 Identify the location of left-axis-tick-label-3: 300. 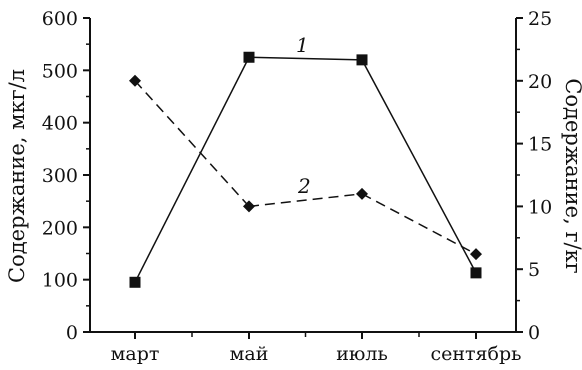
(60, 176).